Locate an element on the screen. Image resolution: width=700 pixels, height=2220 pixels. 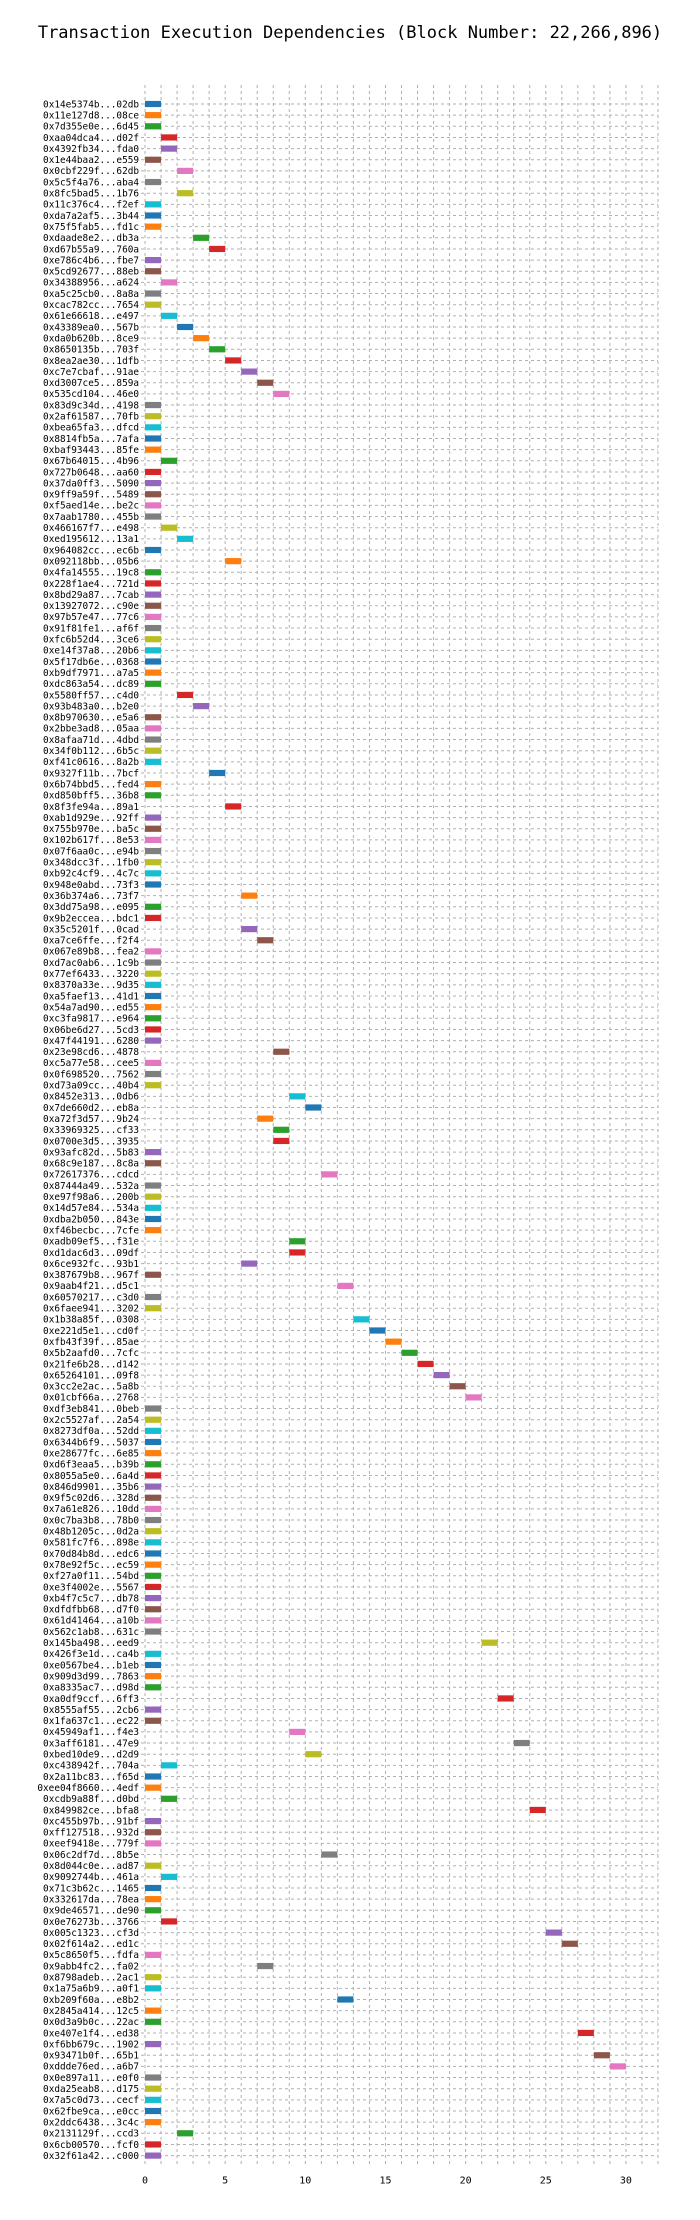
tx-label: 0x7a5c0d73...cecf is located at coordinates (91, 2100).